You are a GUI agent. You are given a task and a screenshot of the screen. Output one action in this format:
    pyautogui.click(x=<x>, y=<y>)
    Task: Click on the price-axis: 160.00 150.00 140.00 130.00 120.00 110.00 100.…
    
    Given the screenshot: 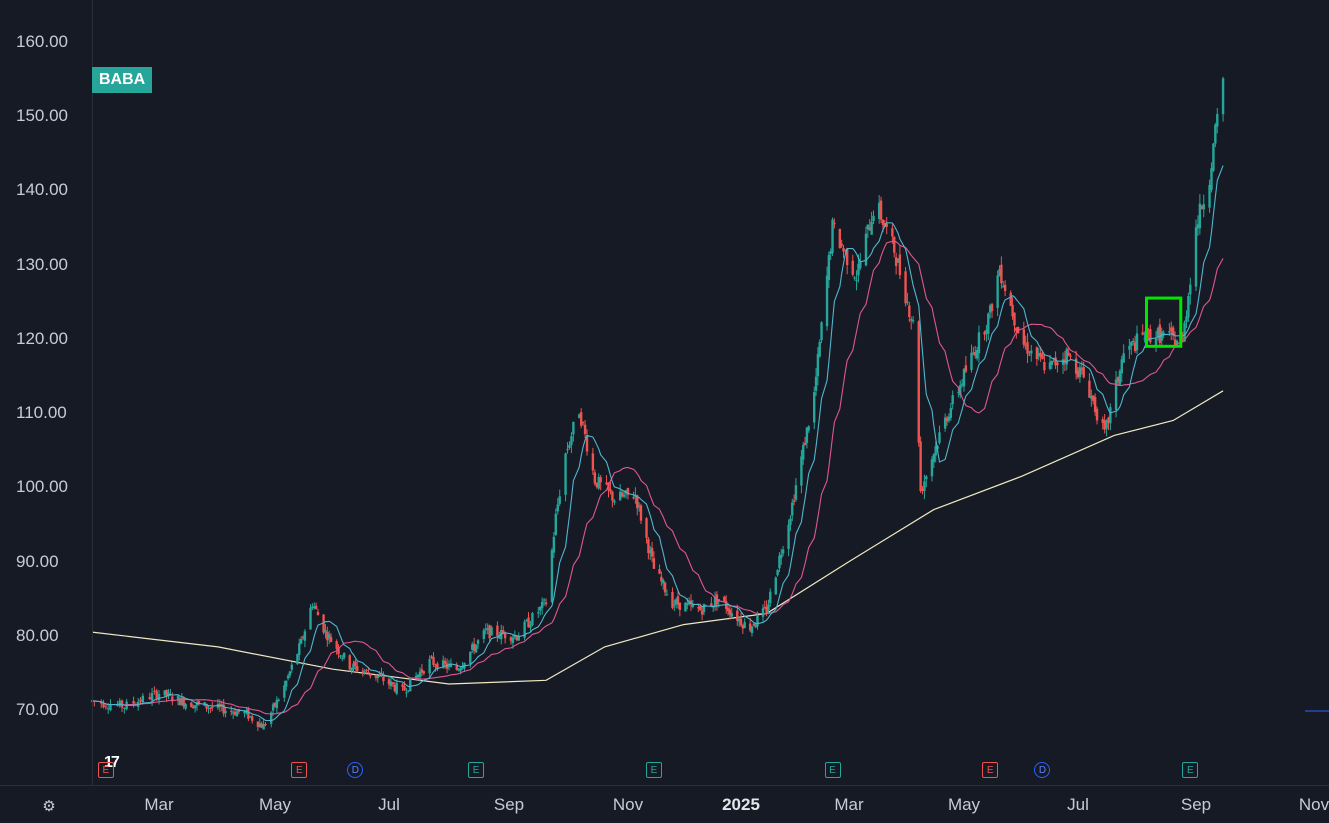 What is the action you would take?
    pyautogui.click(x=46, y=392)
    